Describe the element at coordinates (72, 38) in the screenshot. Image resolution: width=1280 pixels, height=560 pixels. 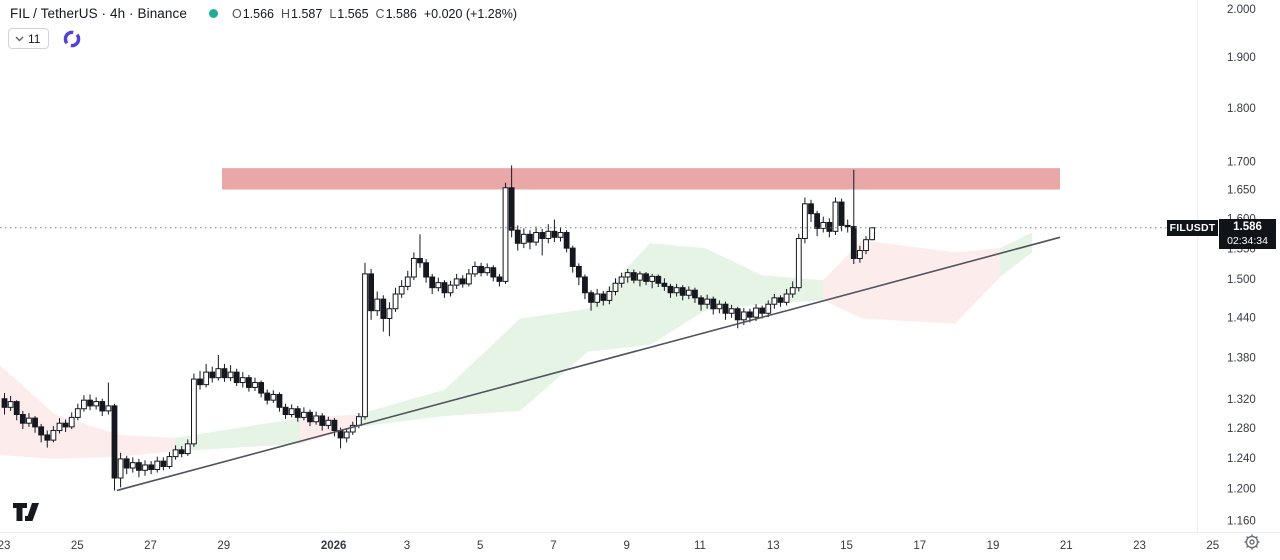
I see `sync-spinner-icon` at that location.